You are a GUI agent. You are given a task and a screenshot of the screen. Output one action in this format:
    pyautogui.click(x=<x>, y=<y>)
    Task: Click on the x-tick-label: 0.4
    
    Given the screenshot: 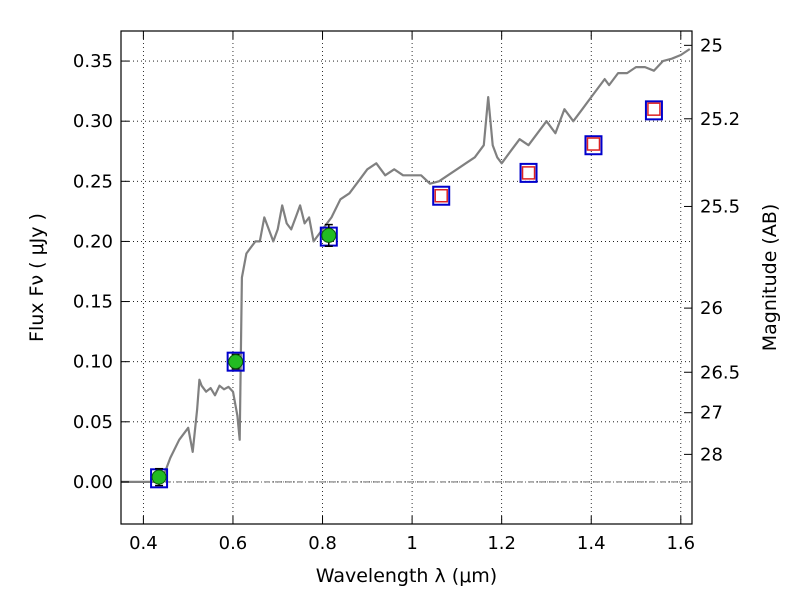 What is the action you would take?
    pyautogui.click(x=143, y=543)
    